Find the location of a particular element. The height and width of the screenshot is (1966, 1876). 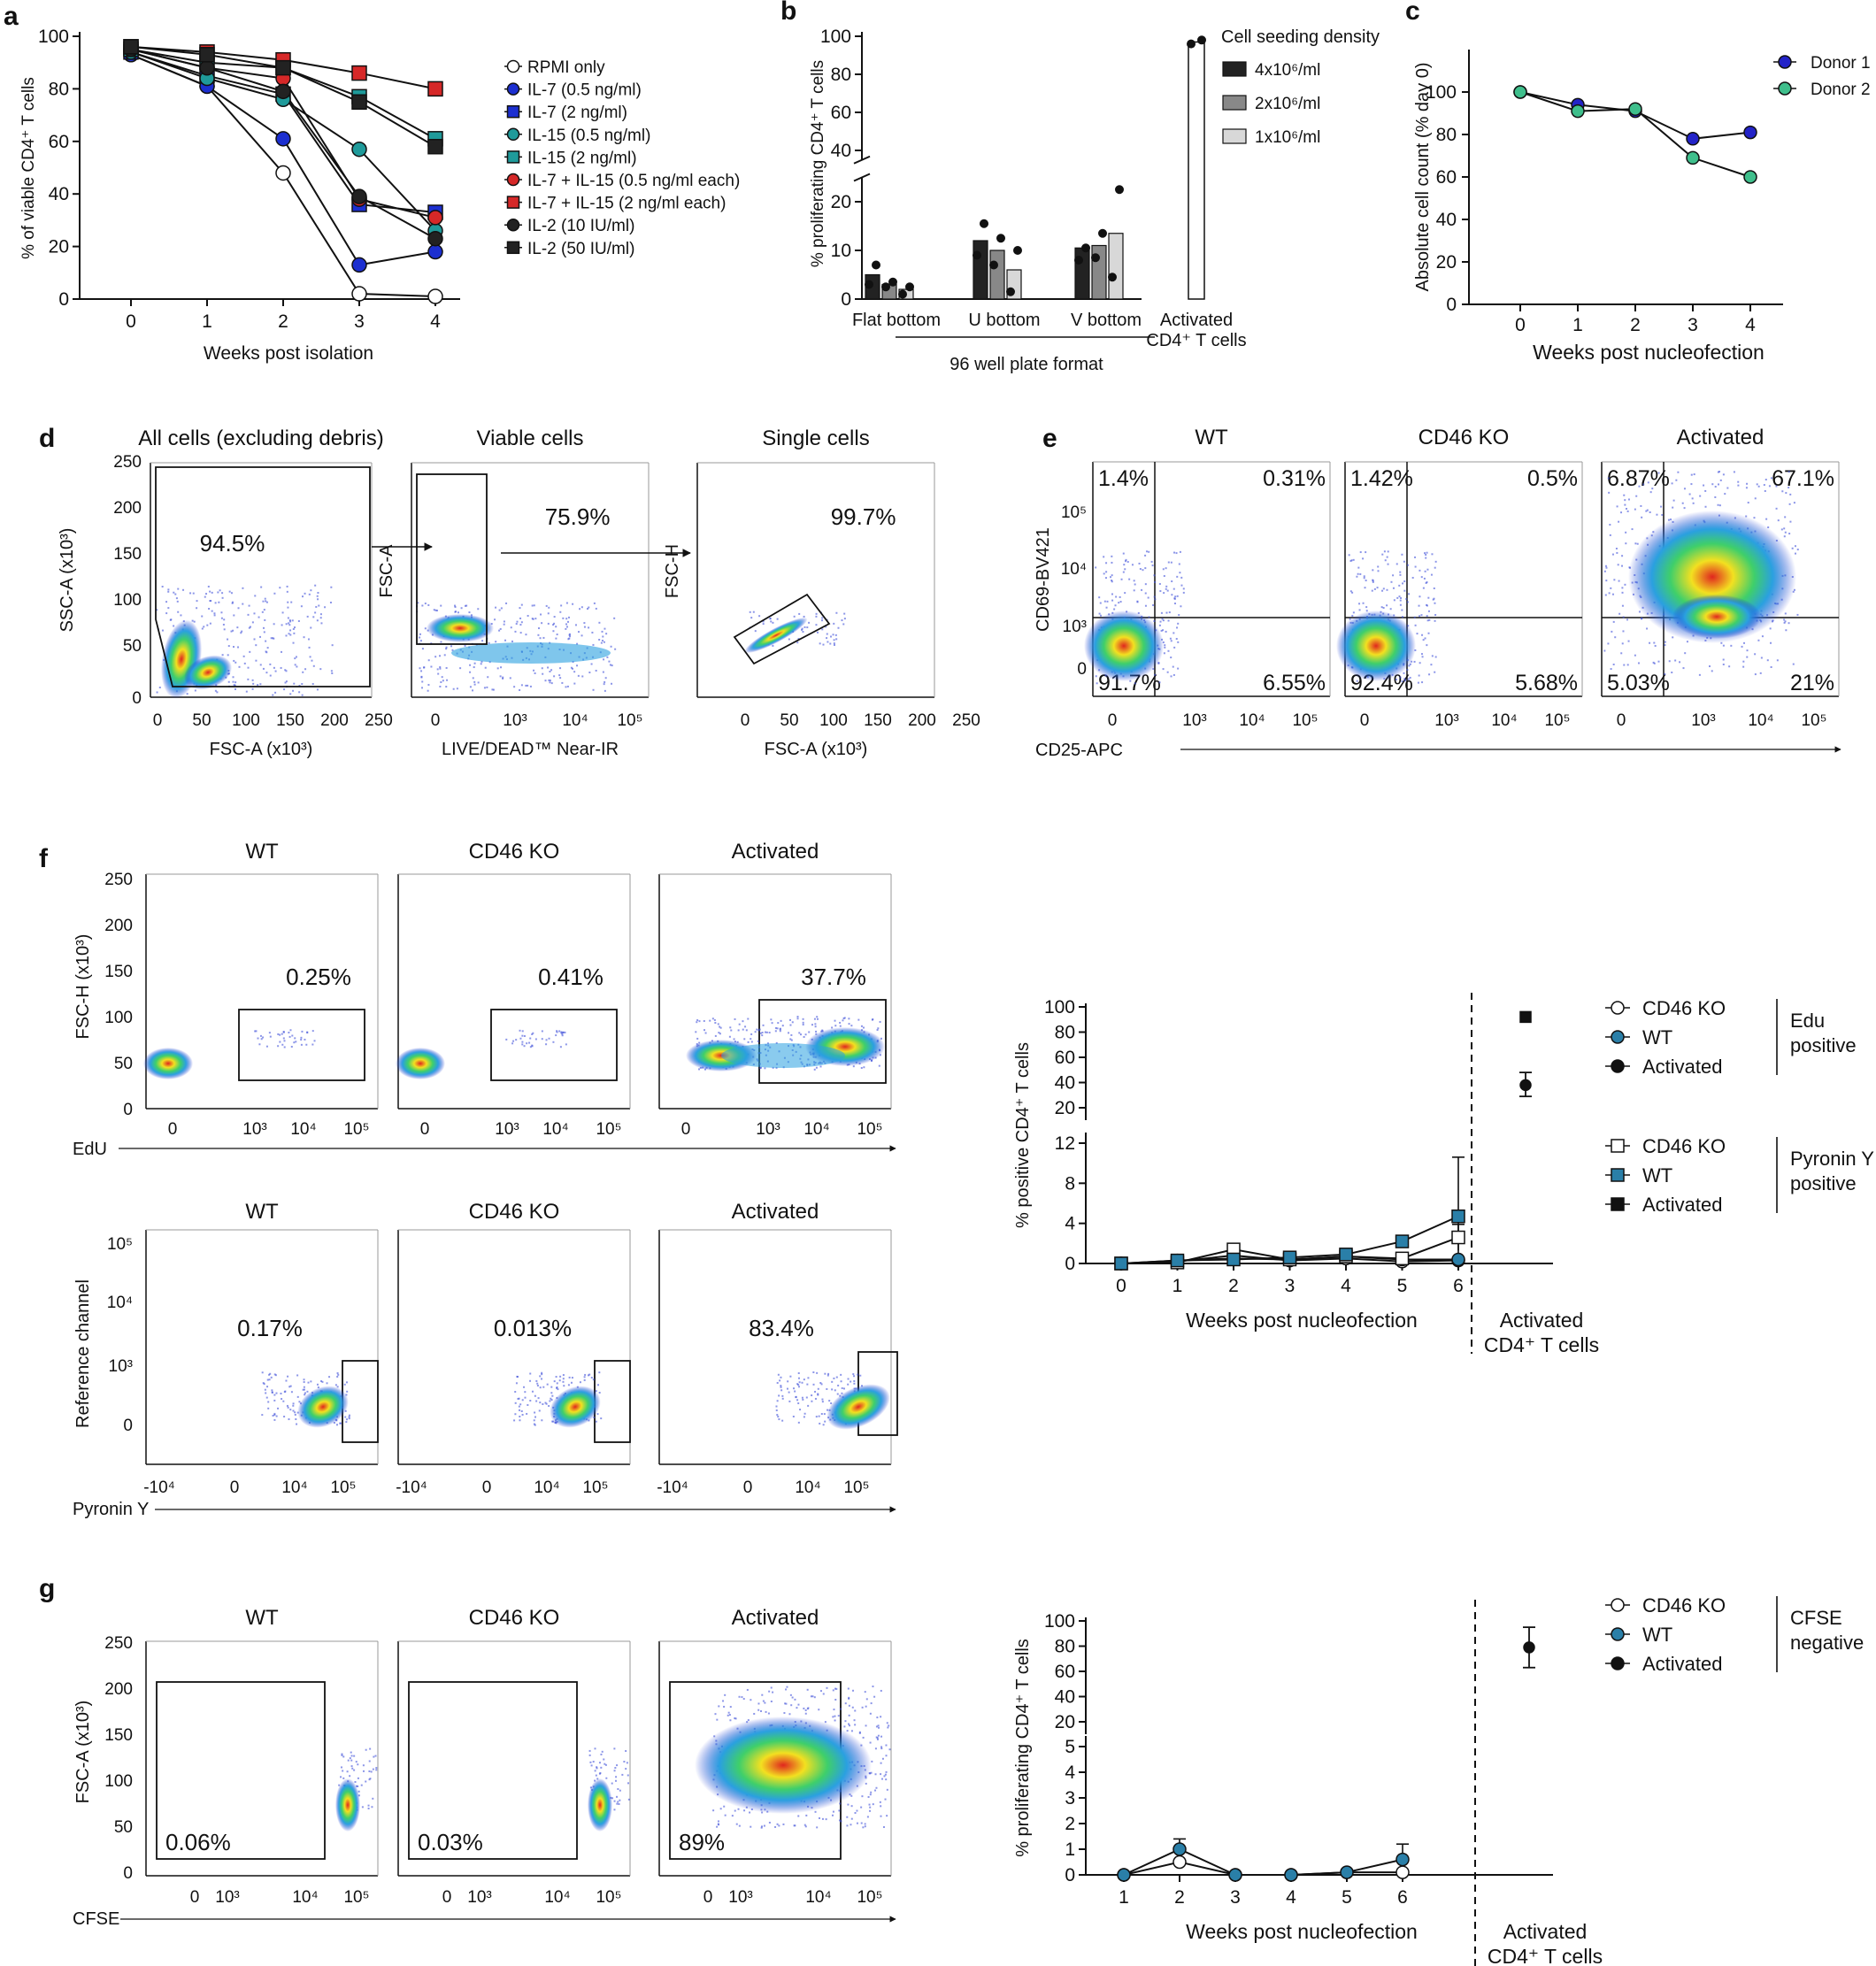

y-axis-label: FSC-A is located at coordinates (386, 571).